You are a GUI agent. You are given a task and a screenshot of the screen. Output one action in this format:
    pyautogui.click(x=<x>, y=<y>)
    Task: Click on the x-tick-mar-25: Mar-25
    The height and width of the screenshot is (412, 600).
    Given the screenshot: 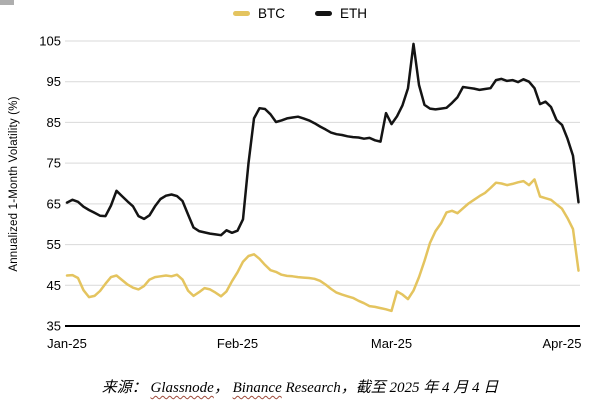 What is the action you would take?
    pyautogui.click(x=391, y=343)
    